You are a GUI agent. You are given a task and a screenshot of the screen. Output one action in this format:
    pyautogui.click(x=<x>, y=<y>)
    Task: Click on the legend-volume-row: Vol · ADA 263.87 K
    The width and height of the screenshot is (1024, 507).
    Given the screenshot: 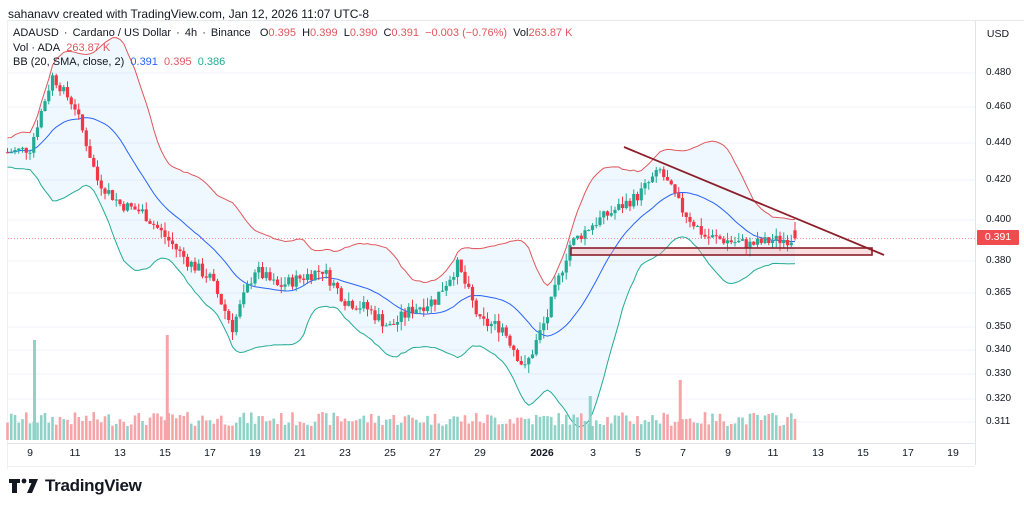 What is the action you would take?
    pyautogui.click(x=293, y=48)
    